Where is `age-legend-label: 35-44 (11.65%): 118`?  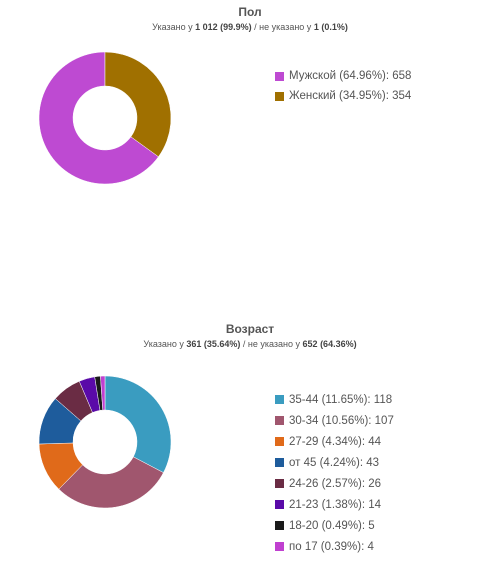 age-legend-label: 35-44 (11.65%): 118 is located at coordinates (341, 399).